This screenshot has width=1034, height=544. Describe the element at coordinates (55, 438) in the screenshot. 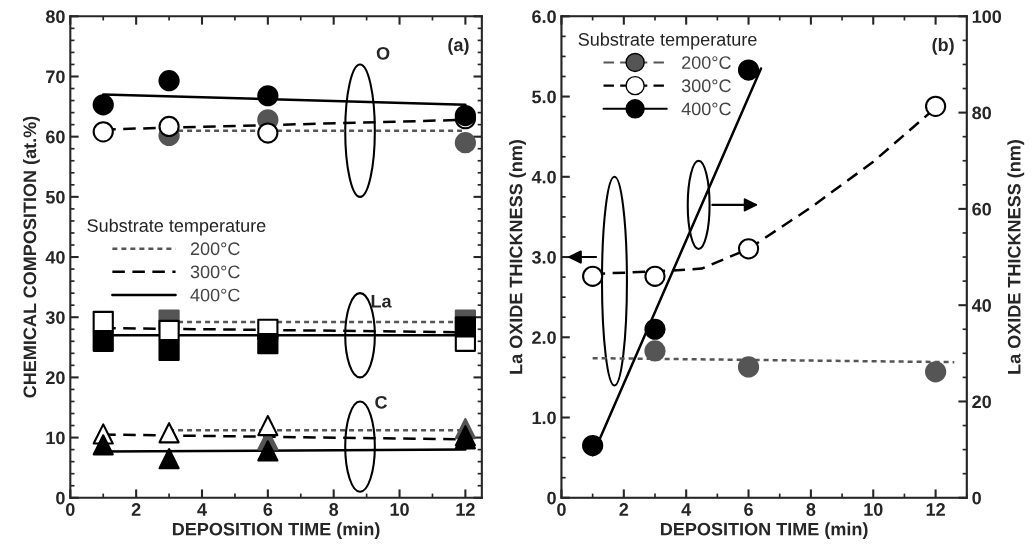

I see `y-tick-label: 10` at that location.